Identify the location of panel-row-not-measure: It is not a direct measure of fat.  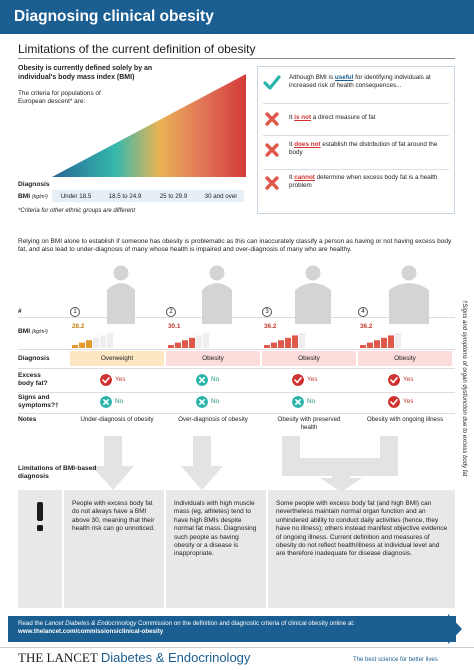
(356, 122).